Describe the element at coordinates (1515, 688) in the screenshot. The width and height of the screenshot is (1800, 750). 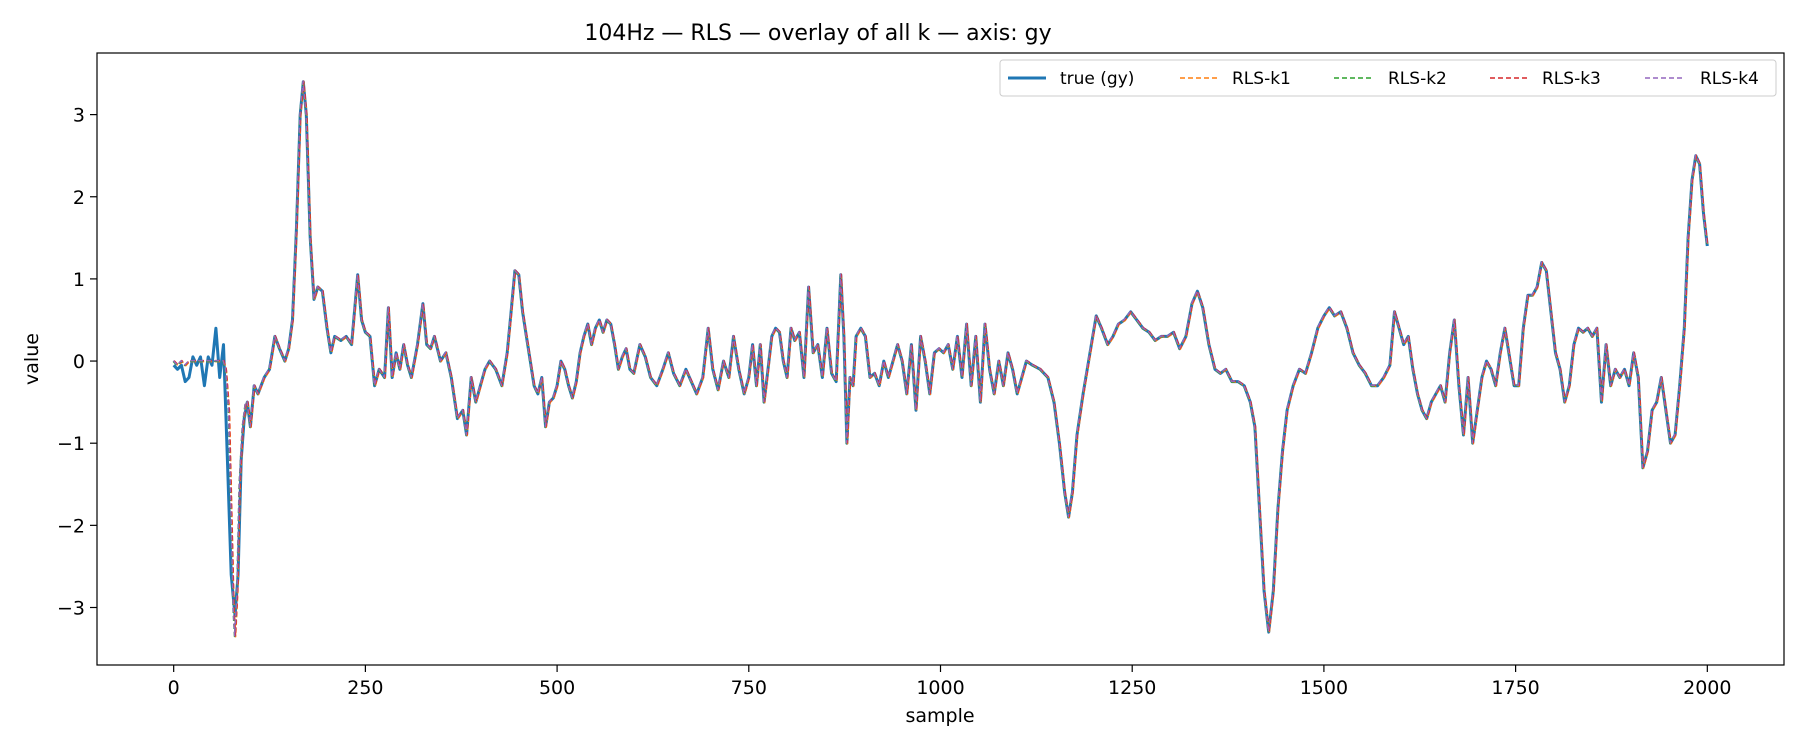
I see `x-tick-label: 1750` at that location.